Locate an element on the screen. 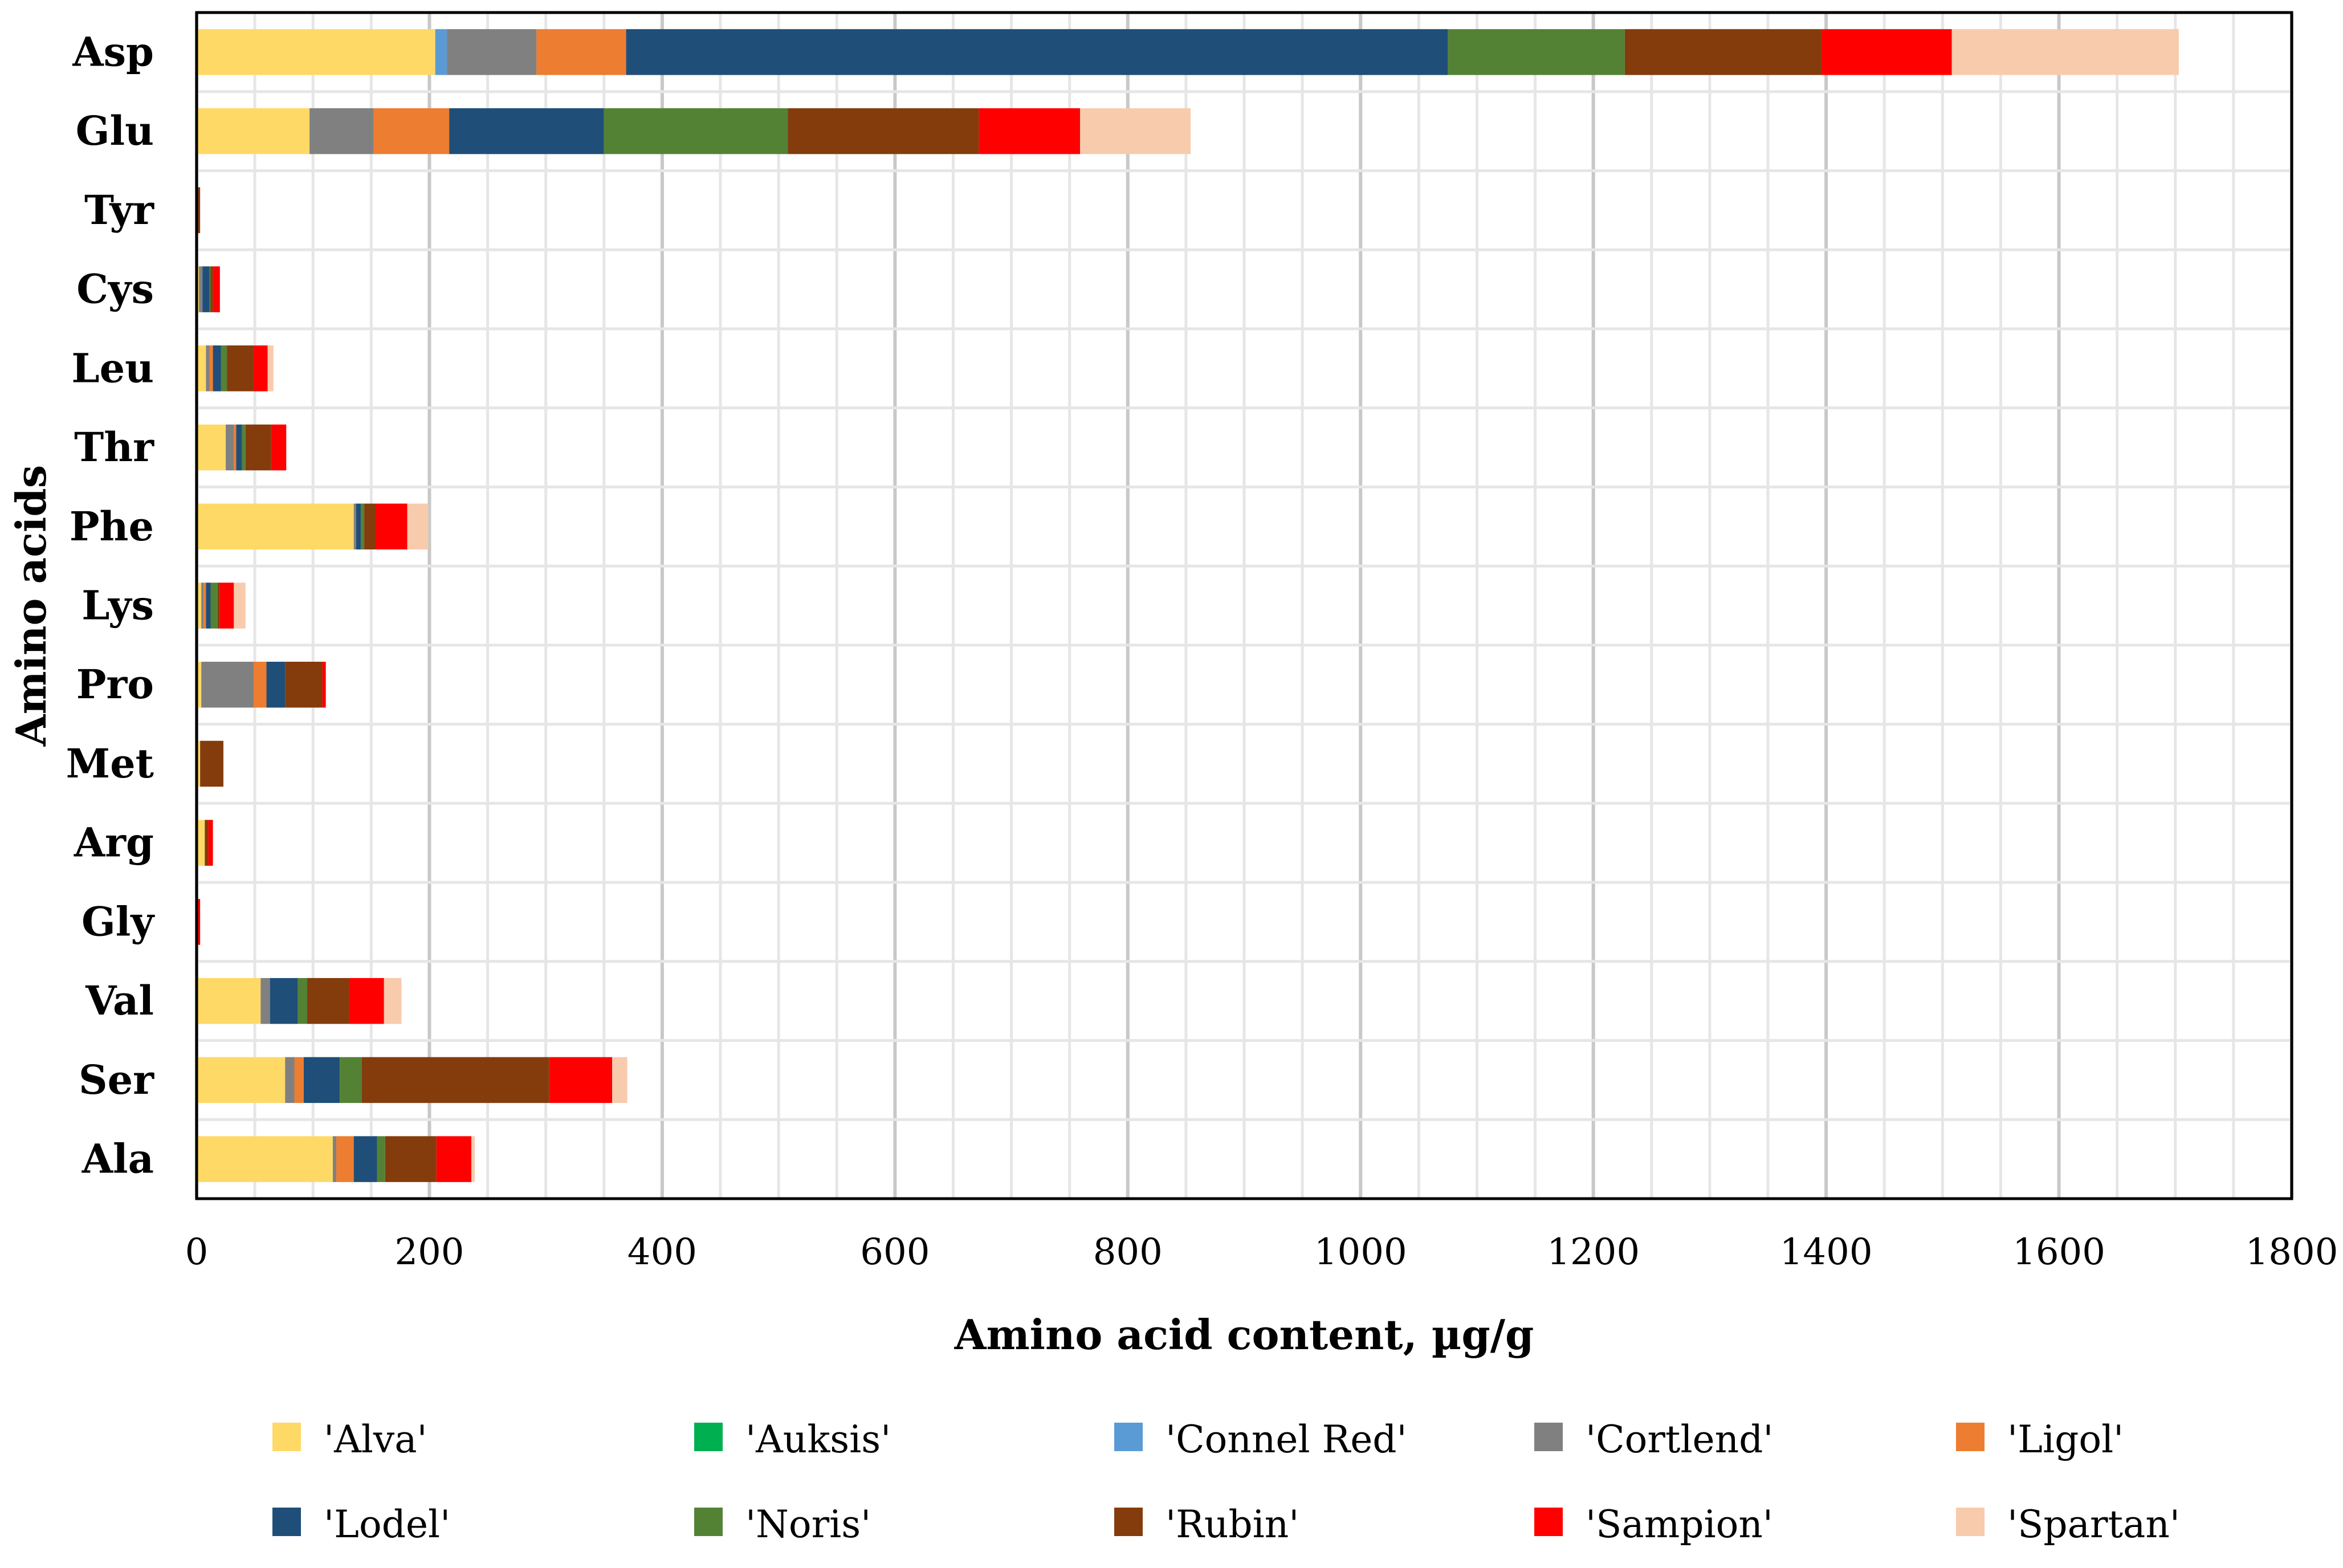 The height and width of the screenshot is (1568, 2343). x-tick-label: 1800 is located at coordinates (2292, 1252).